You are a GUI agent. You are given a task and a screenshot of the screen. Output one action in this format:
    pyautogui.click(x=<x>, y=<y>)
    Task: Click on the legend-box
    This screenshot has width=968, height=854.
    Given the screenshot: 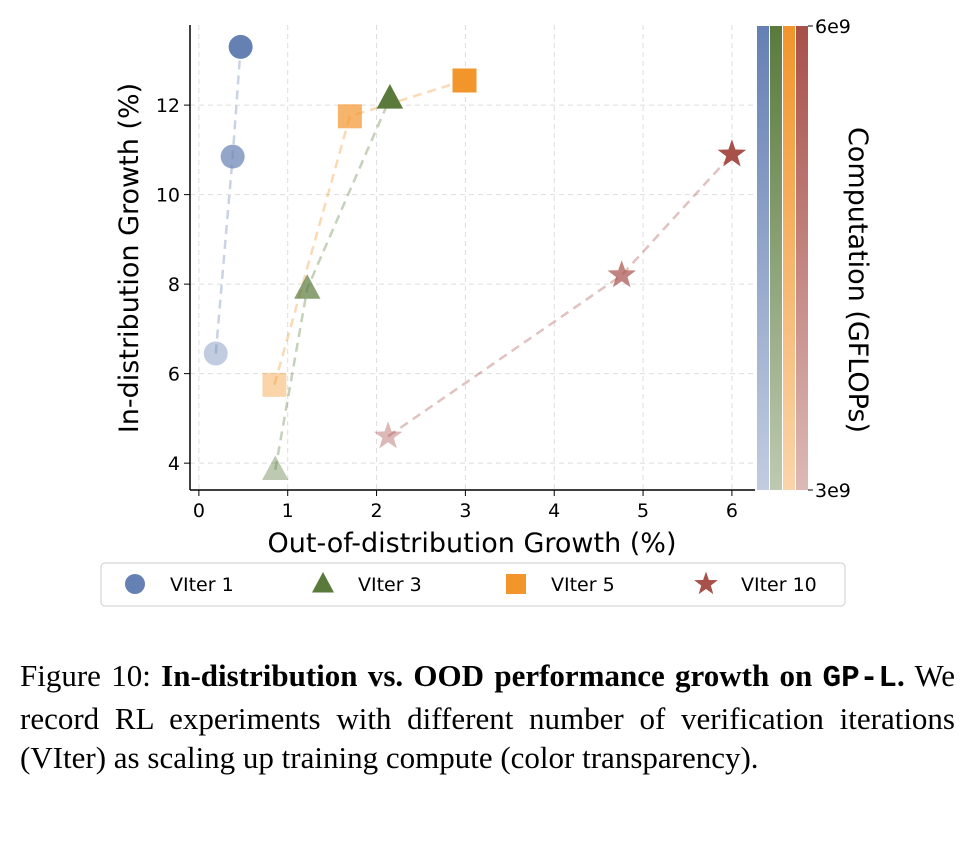 What is the action you would take?
    pyautogui.click(x=473, y=584)
    